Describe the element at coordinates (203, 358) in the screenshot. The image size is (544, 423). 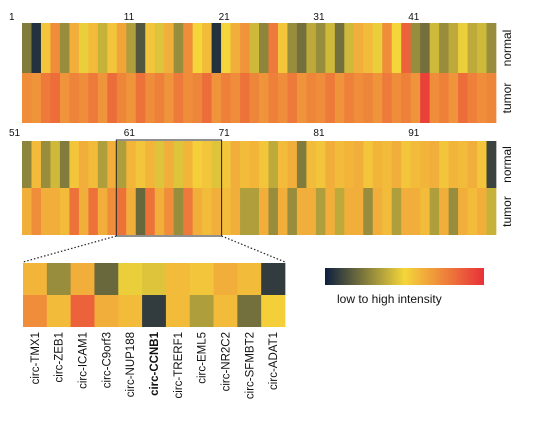
I see `gene-label: circ-EML5` at that location.